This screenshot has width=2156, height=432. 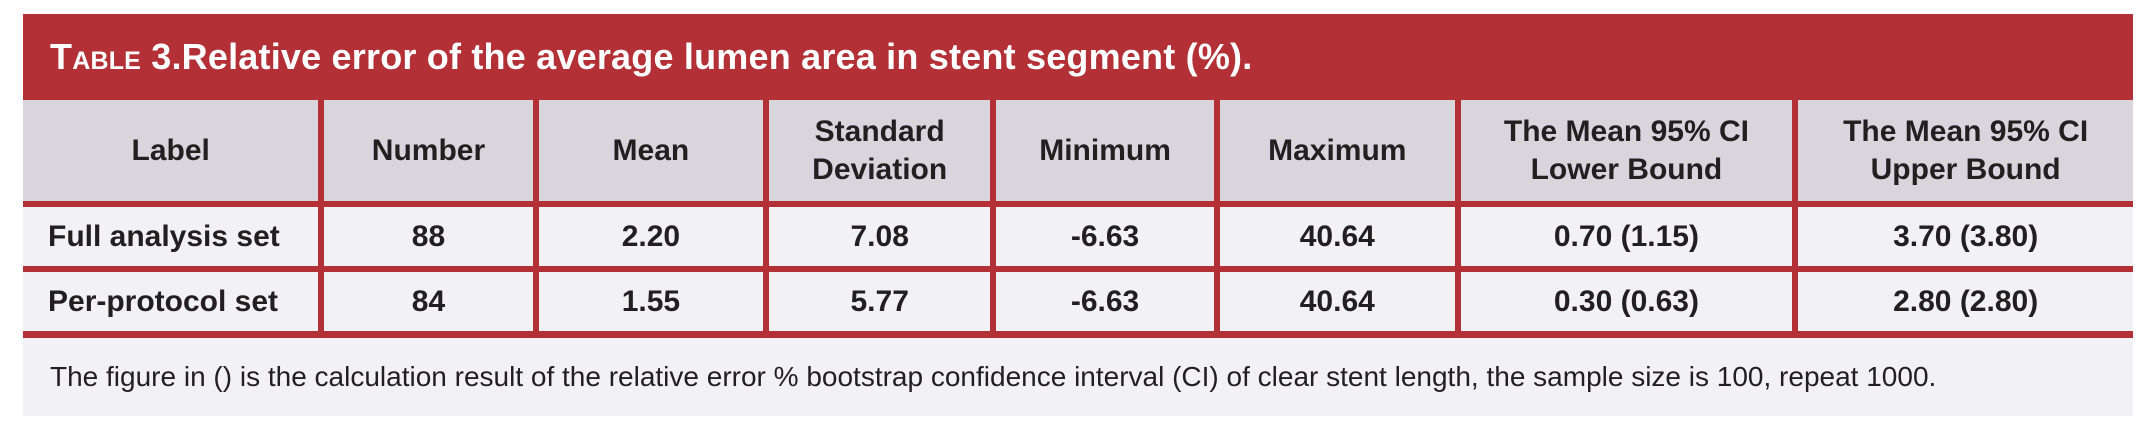 I want to click on column-header-label: Label, so click(x=171, y=150).